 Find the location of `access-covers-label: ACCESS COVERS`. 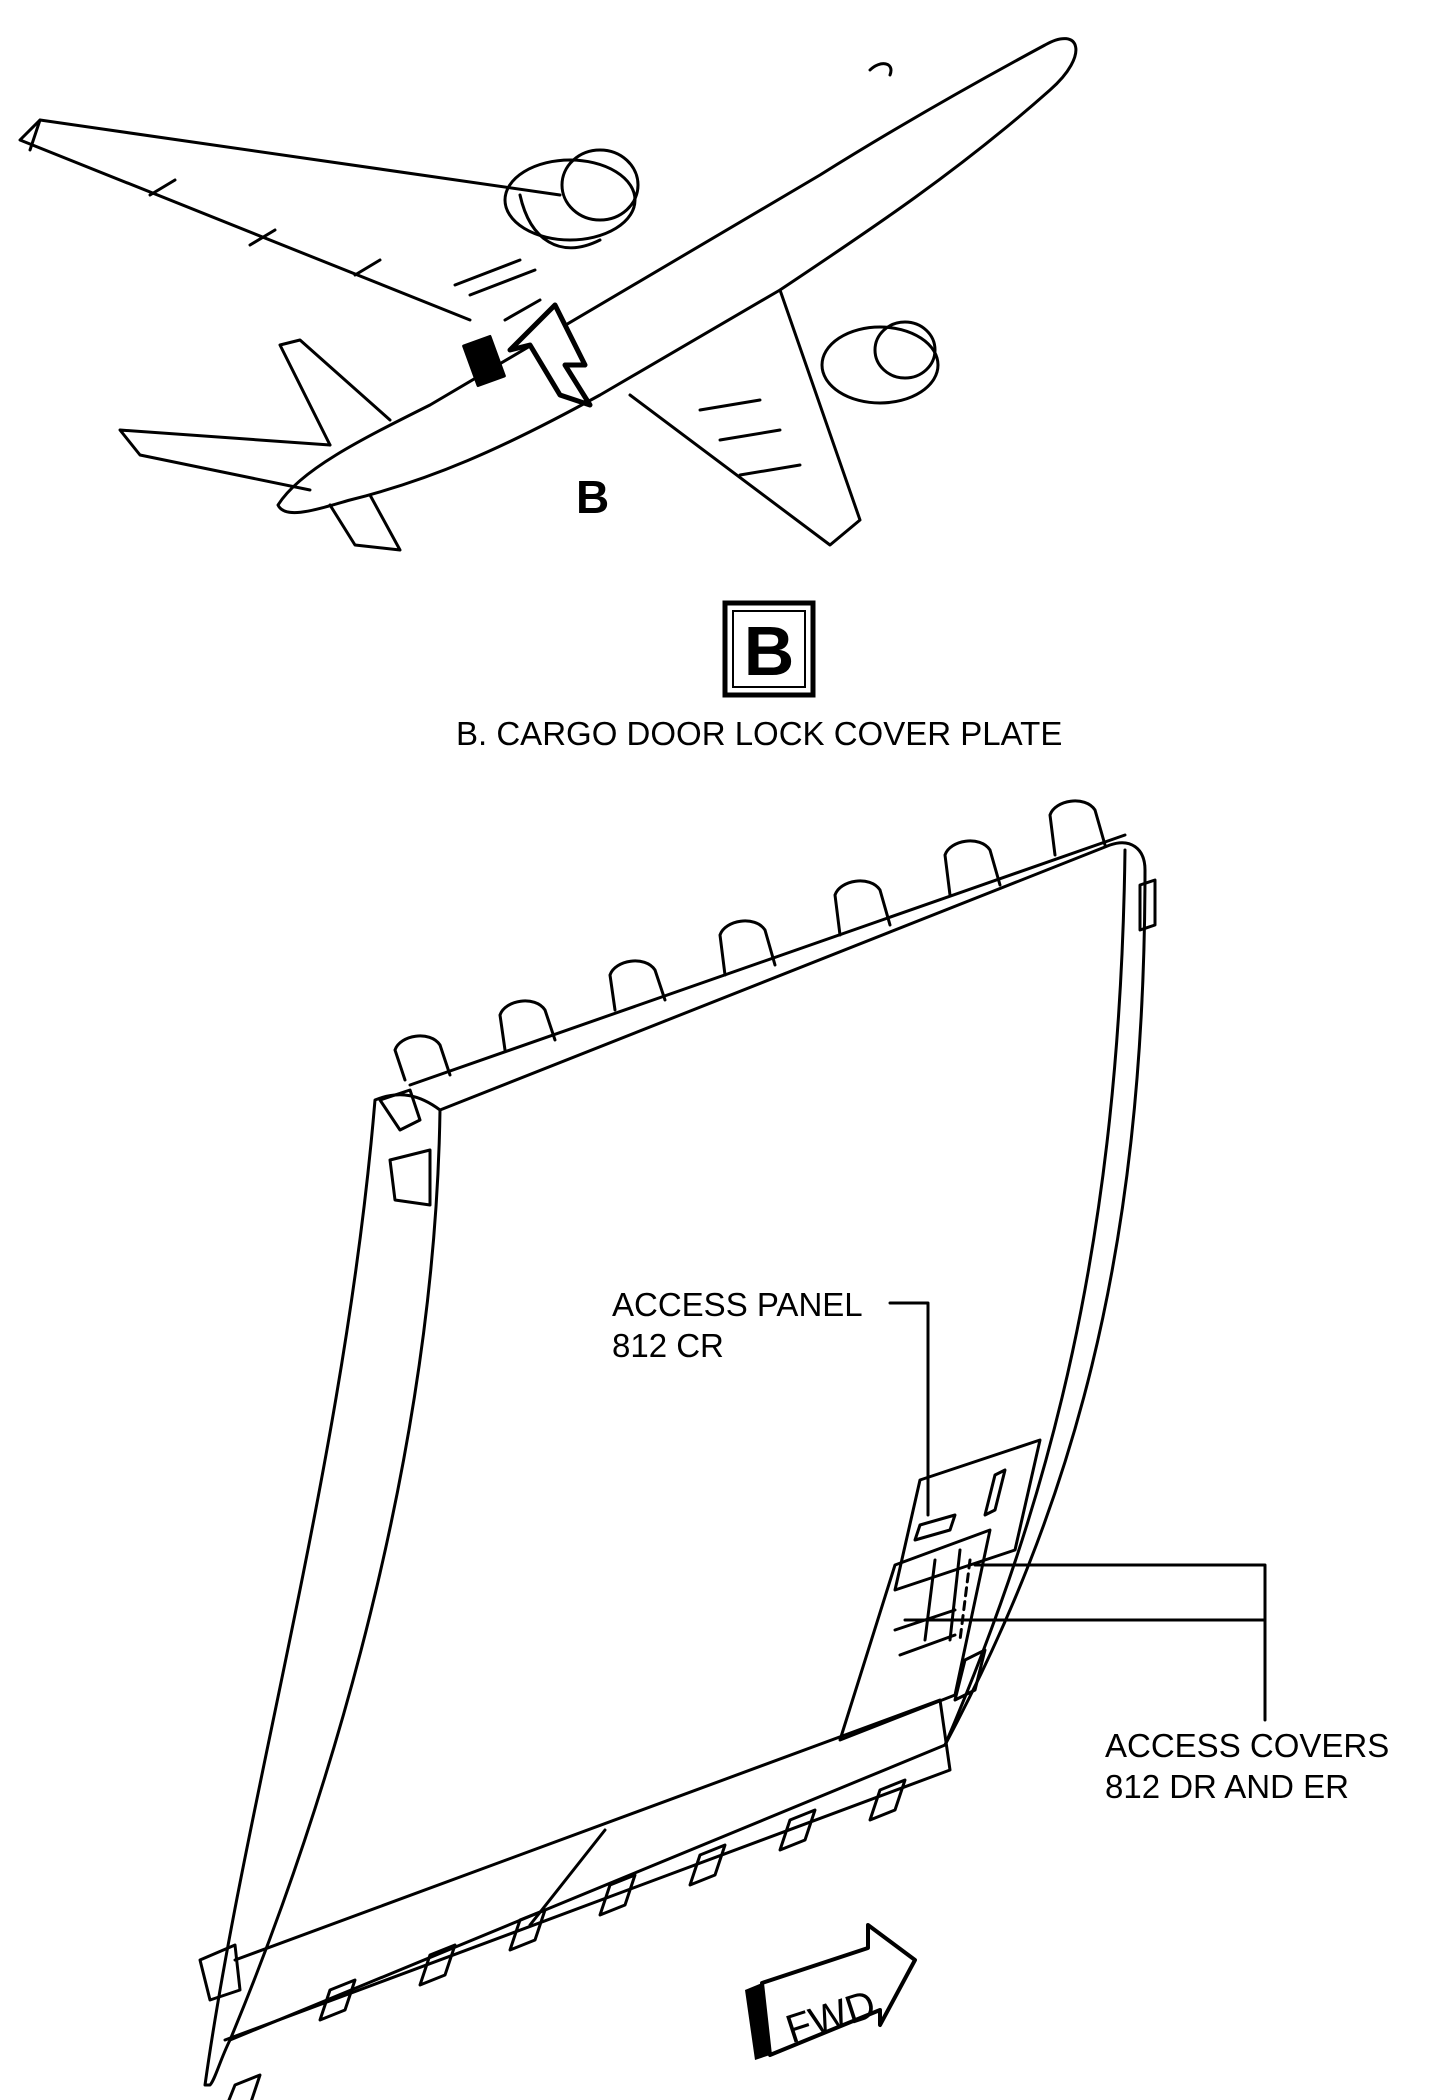

access-covers-label: ACCESS COVERS is located at coordinates (1247, 1745).